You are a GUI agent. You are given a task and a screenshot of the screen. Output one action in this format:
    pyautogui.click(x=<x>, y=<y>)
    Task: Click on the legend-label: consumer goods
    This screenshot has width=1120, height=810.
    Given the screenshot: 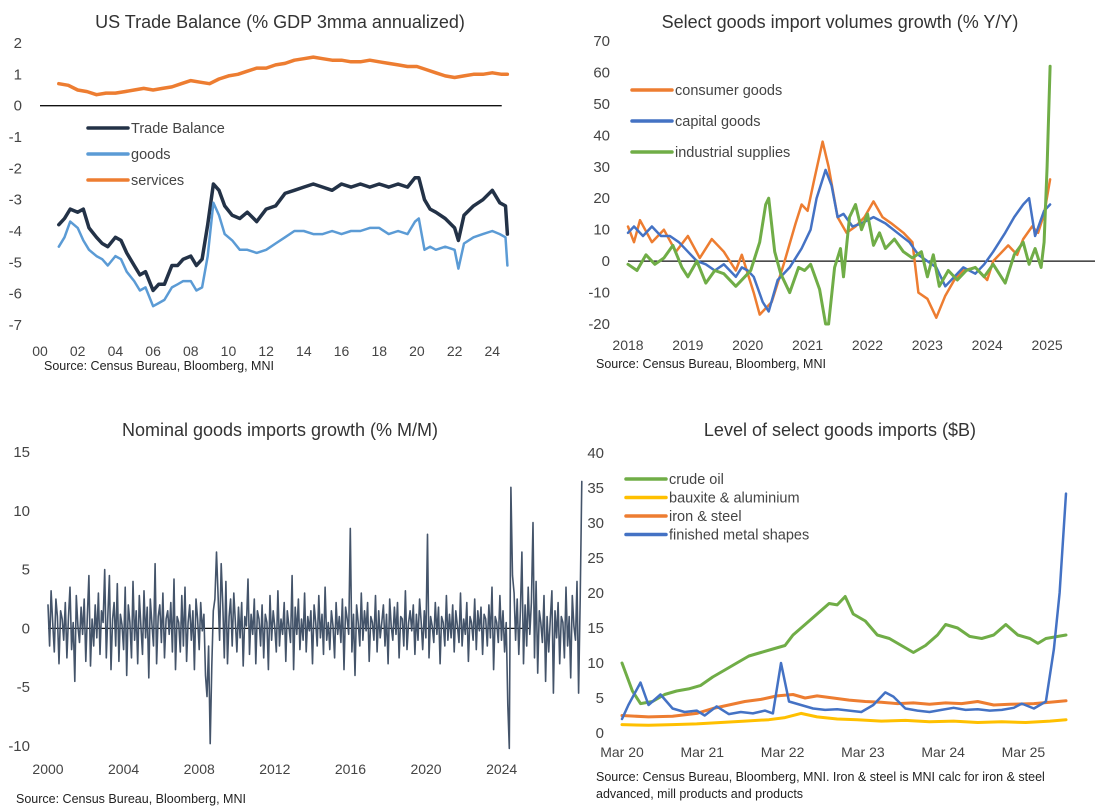 What is the action you would take?
    pyautogui.click(x=728, y=91)
    